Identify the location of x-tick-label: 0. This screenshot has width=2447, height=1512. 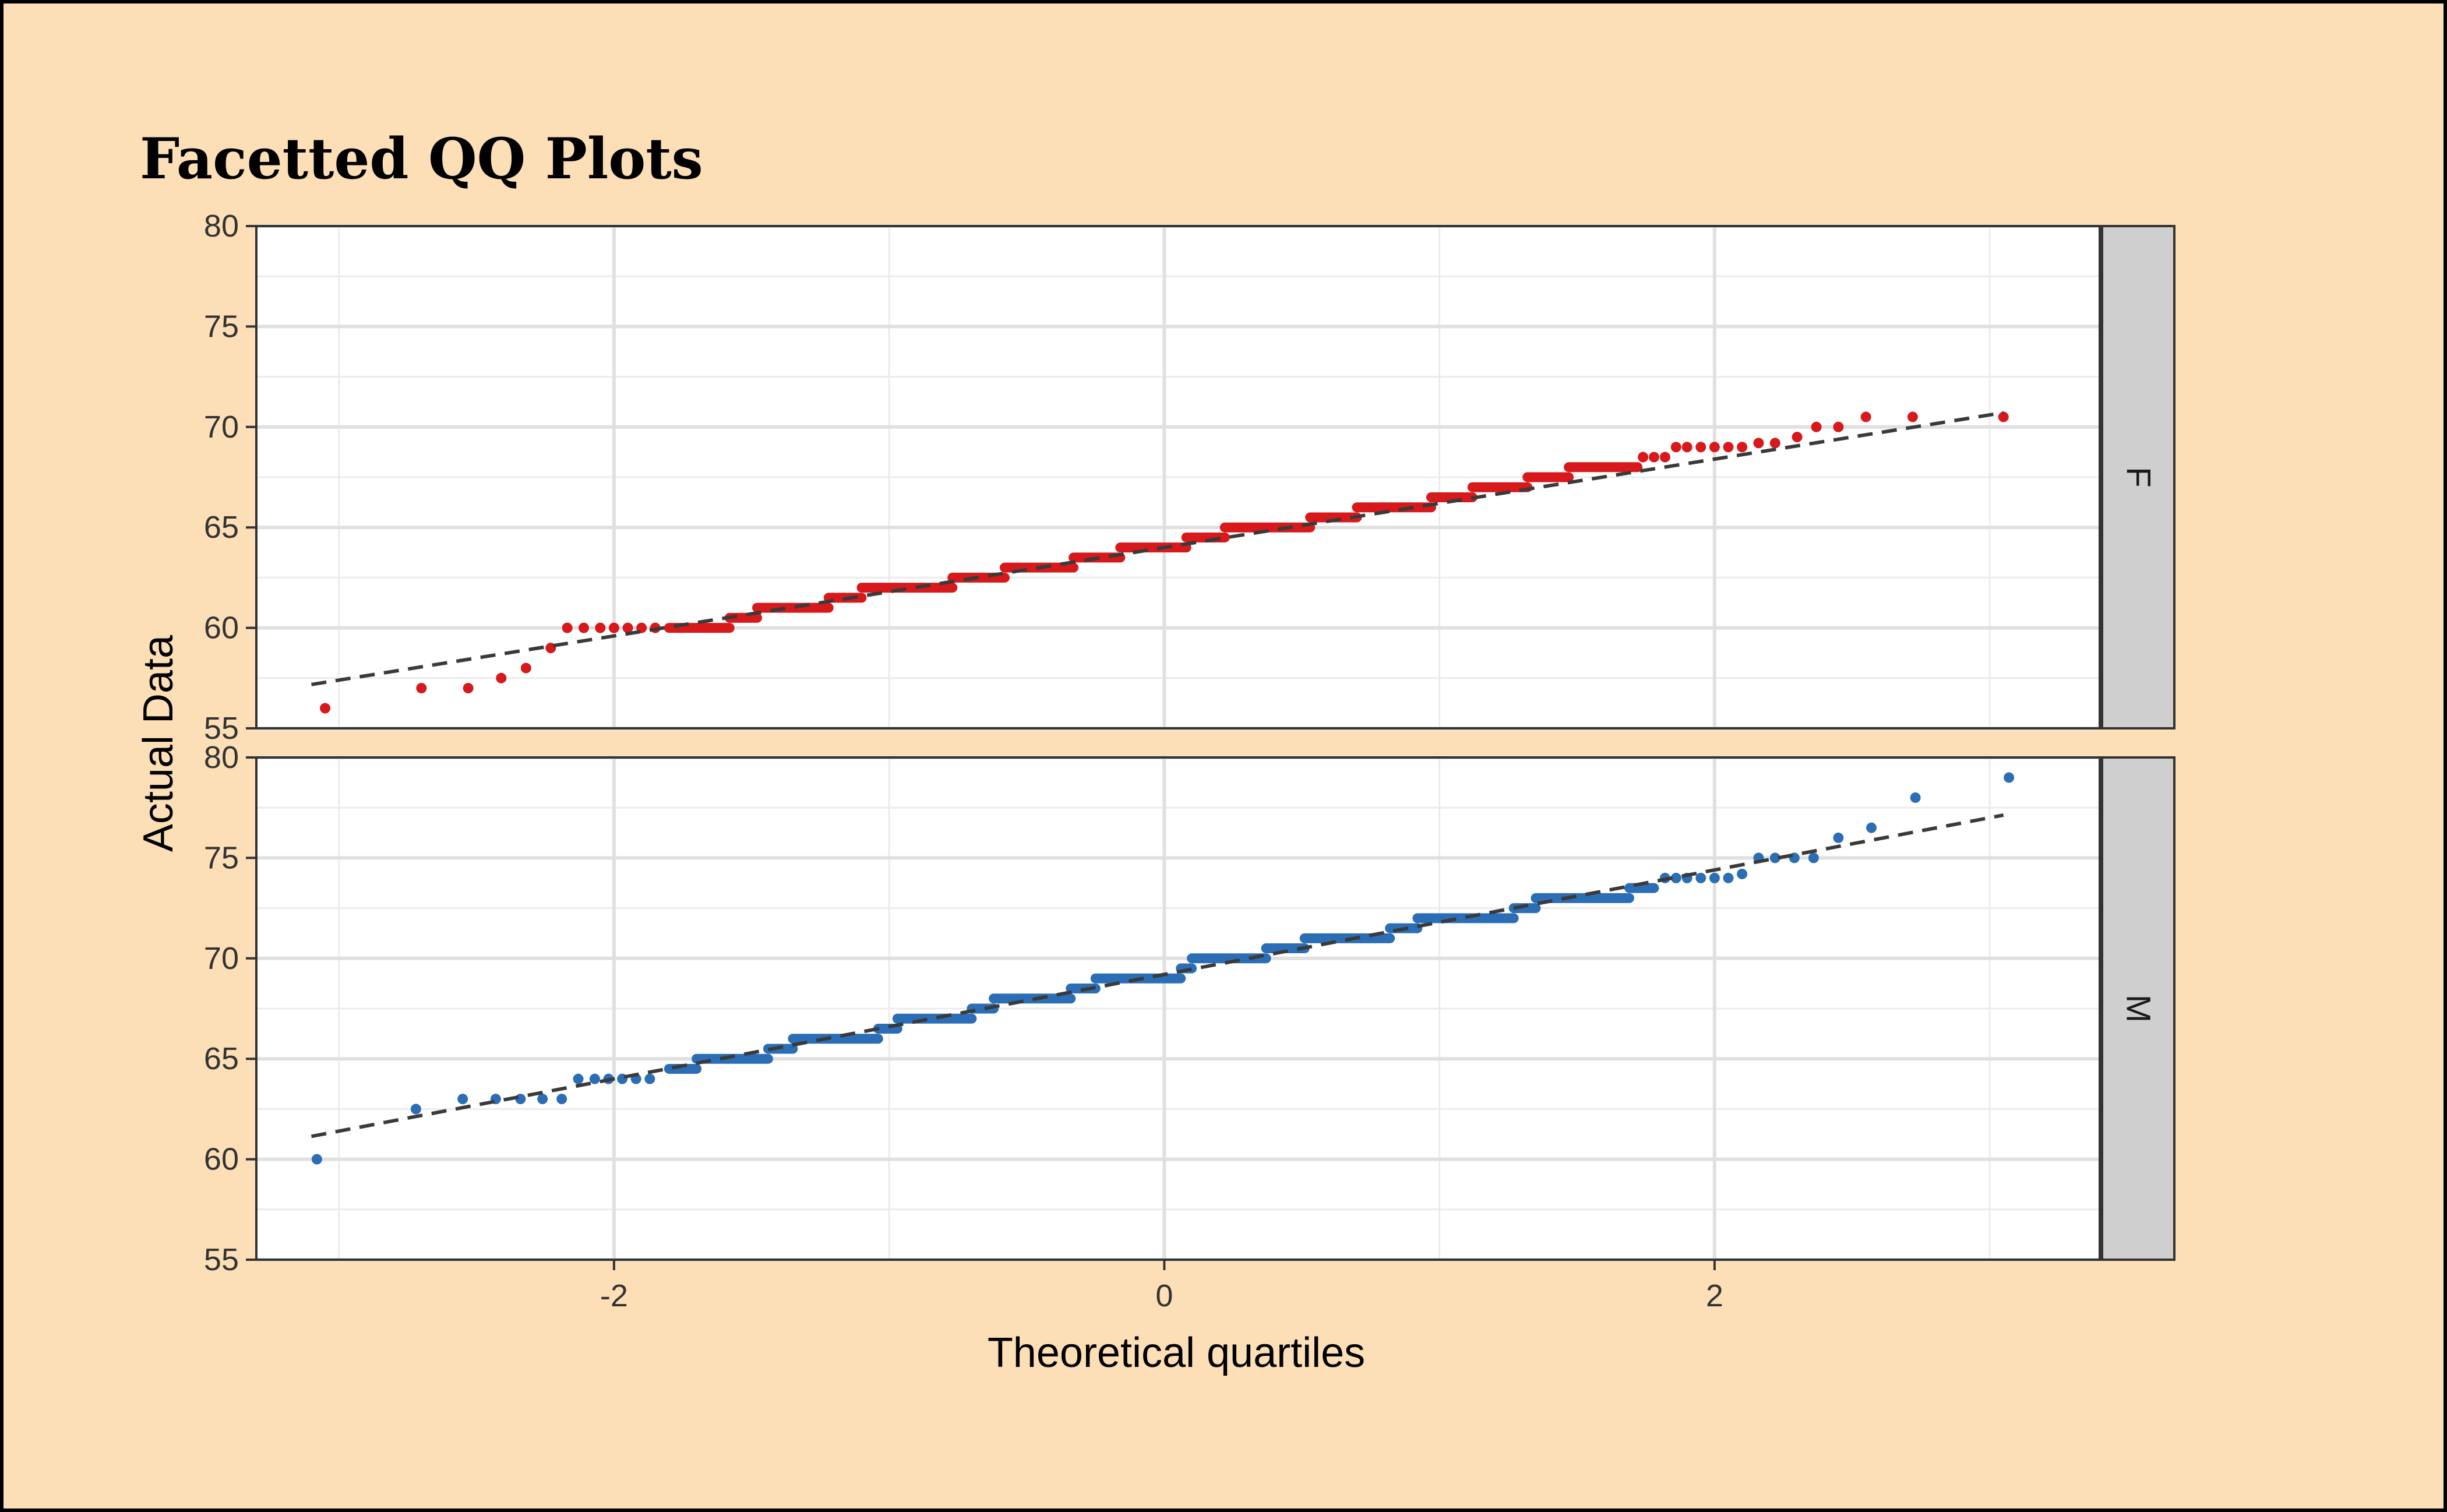
(1164, 1295).